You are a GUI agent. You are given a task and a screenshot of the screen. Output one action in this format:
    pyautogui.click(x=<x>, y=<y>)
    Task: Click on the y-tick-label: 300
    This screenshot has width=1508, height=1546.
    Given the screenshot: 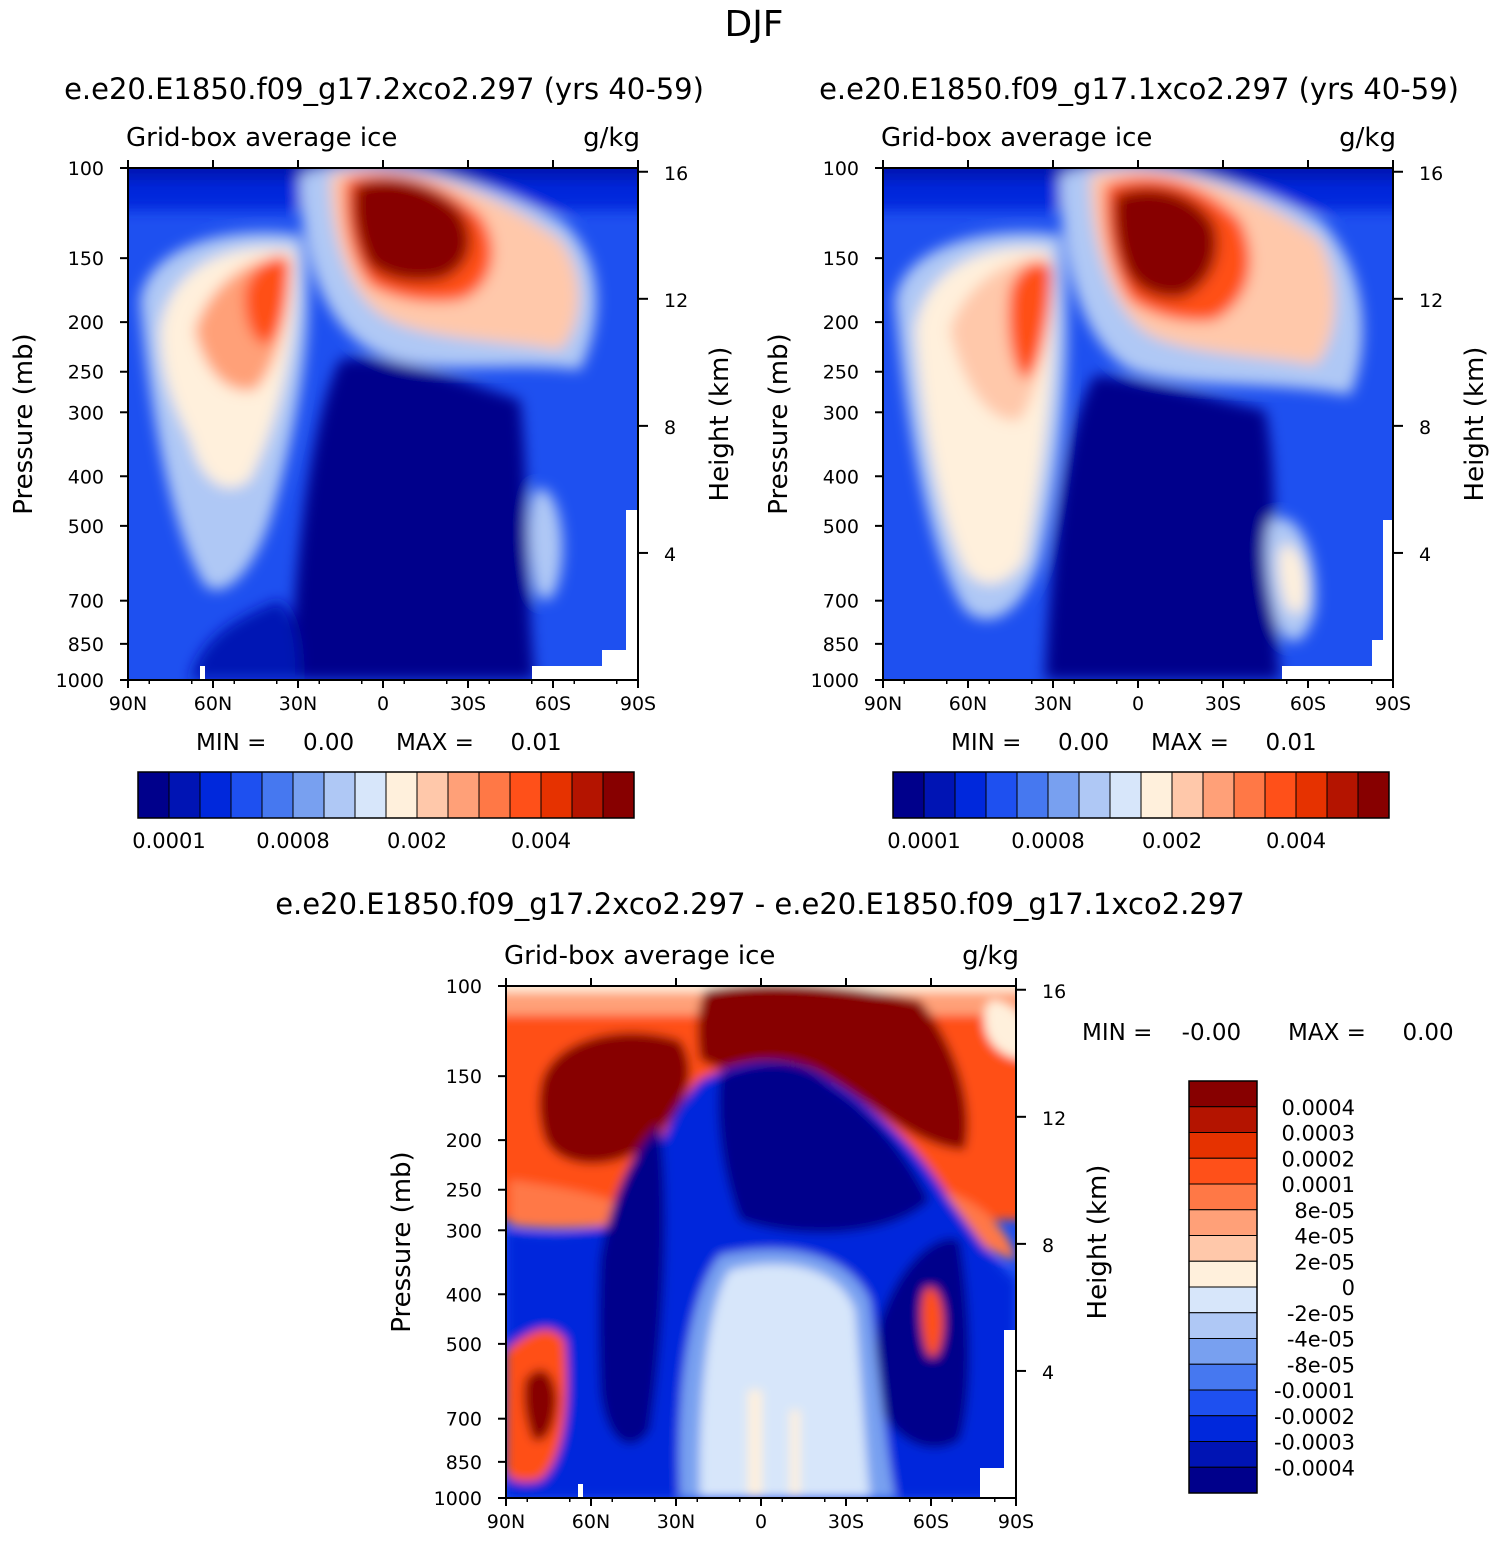 What is the action you would take?
    pyautogui.click(x=464, y=1231)
    